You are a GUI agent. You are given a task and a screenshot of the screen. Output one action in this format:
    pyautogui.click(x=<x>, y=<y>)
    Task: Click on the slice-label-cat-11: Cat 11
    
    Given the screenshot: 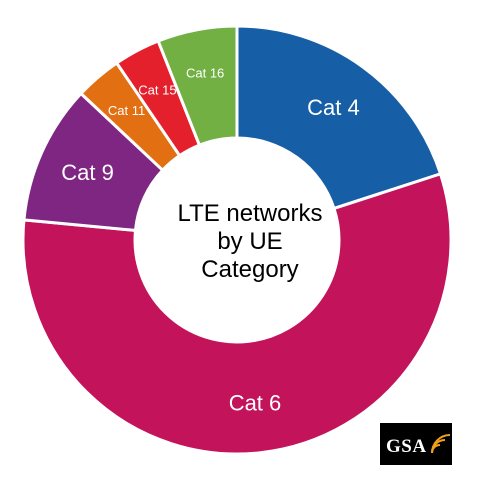 What is the action you would take?
    pyautogui.click(x=126, y=110)
    